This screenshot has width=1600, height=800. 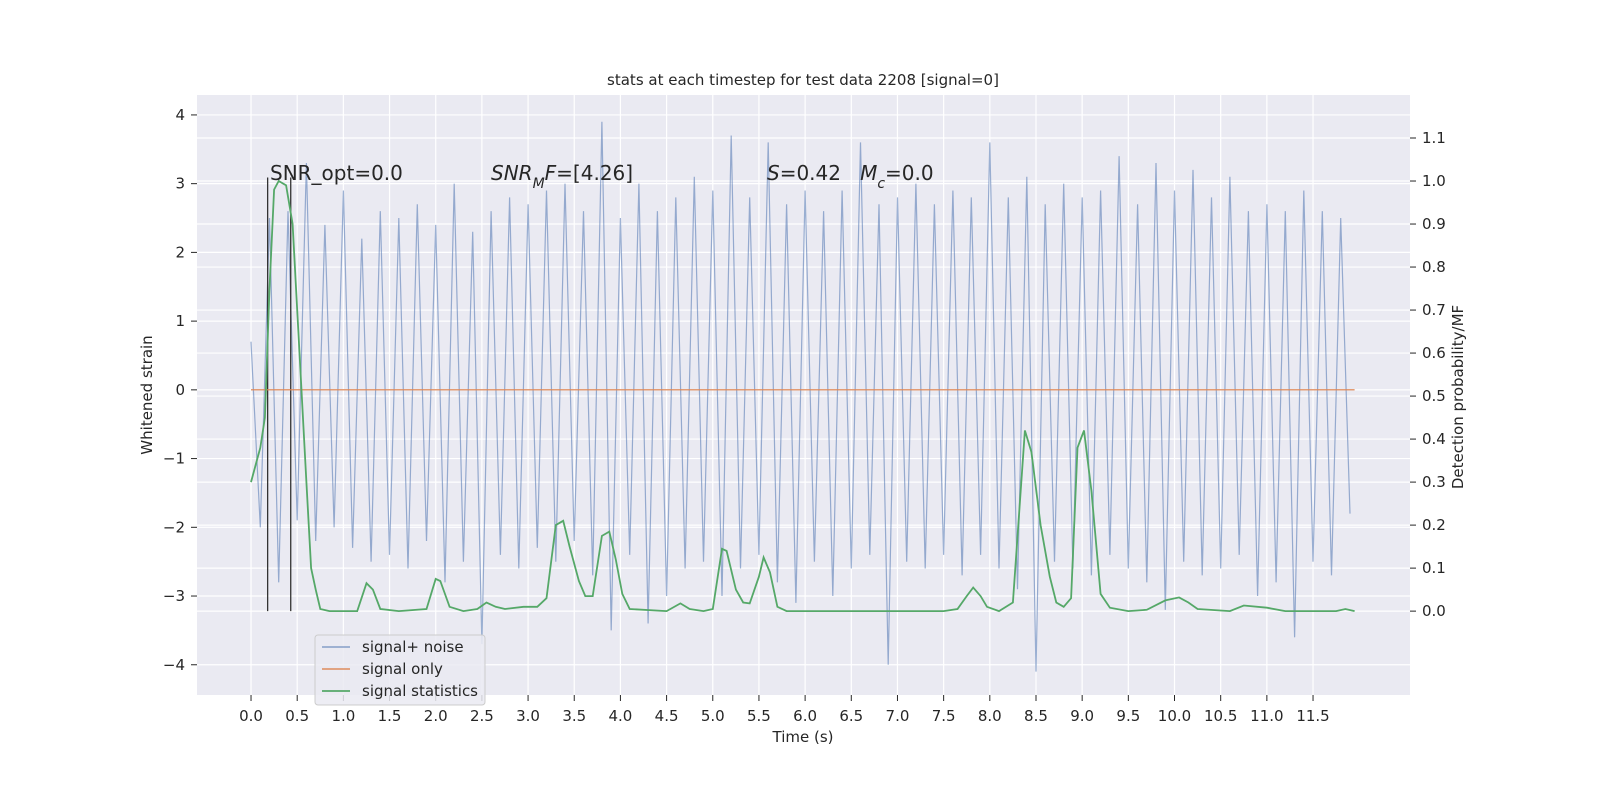 What do you see at coordinates (803, 737) in the screenshot?
I see `x-axis-label: Time (s)` at bounding box center [803, 737].